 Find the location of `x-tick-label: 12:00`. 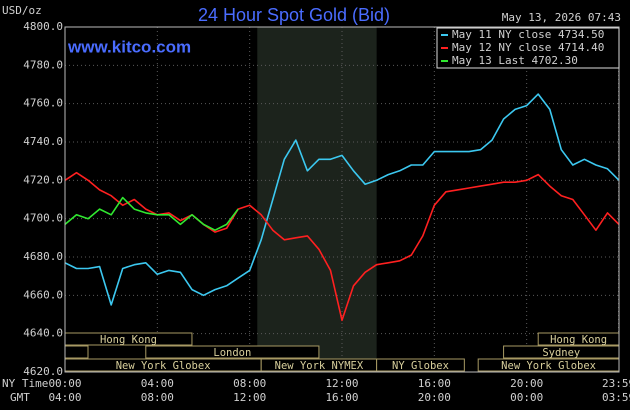

x-tick-label: 12:00 is located at coordinates (341, 383).